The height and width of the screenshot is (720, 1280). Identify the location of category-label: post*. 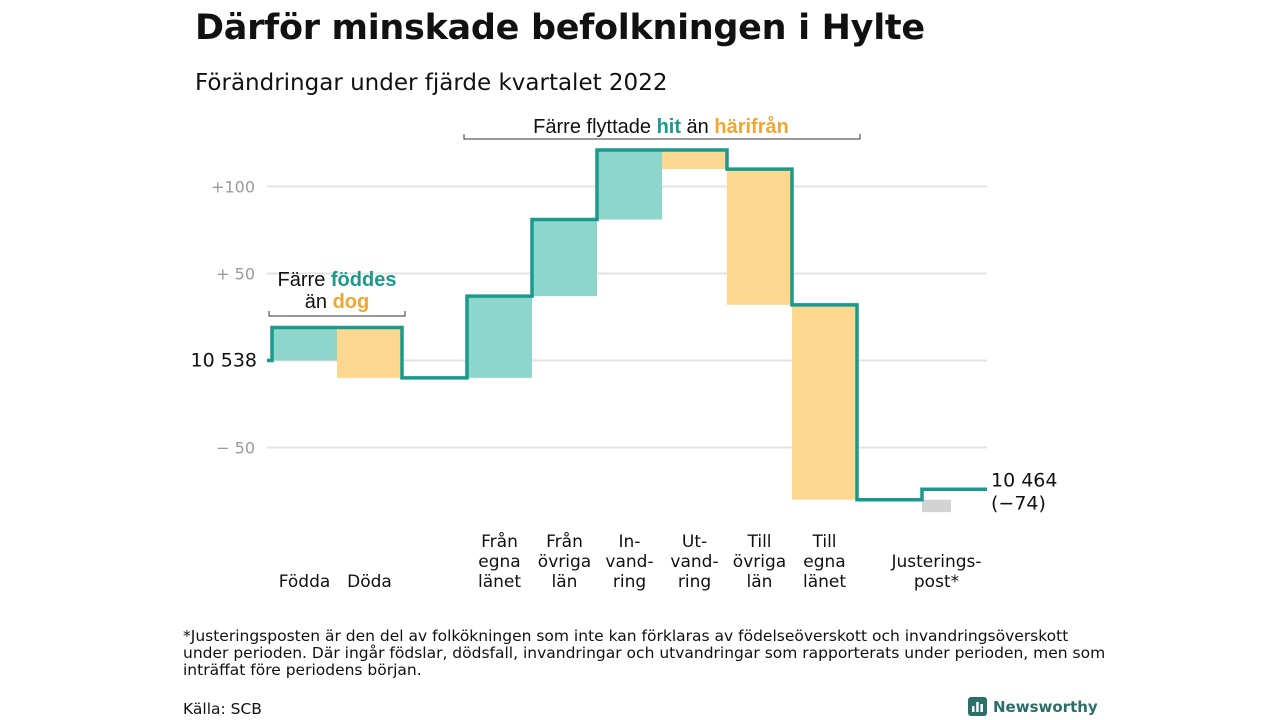
(936, 582).